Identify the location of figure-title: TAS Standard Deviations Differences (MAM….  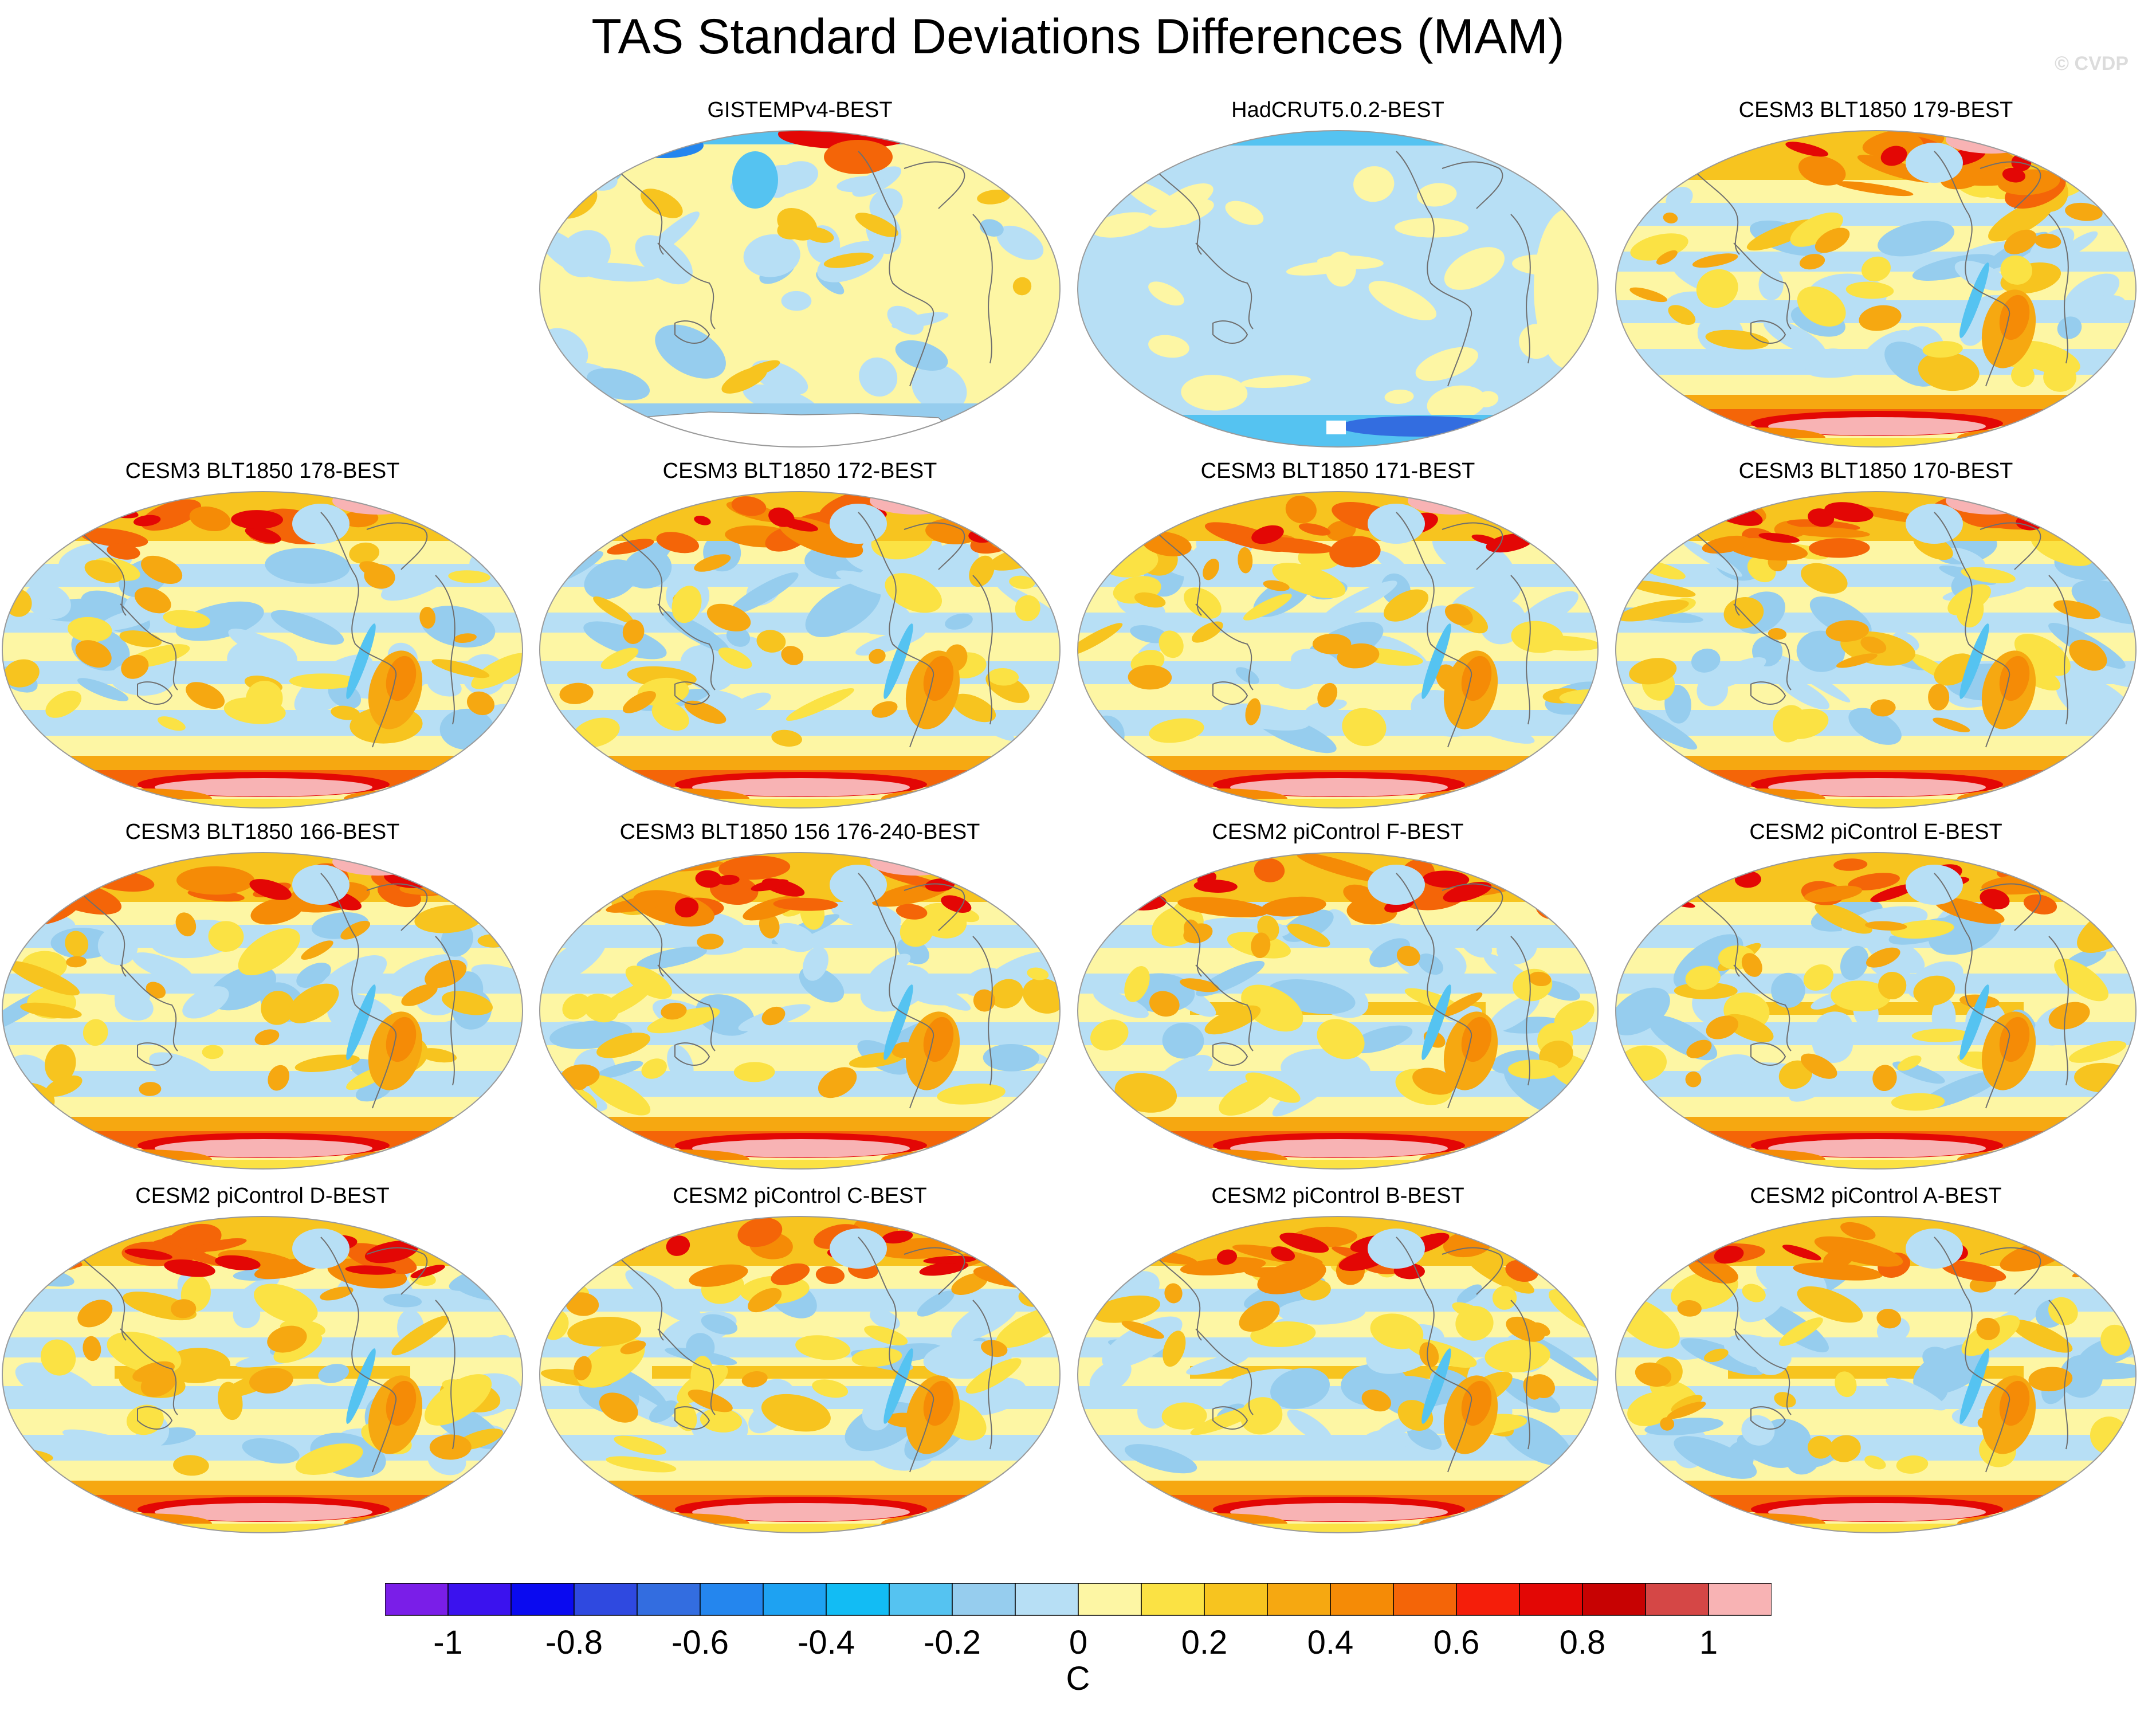
(1078, 36).